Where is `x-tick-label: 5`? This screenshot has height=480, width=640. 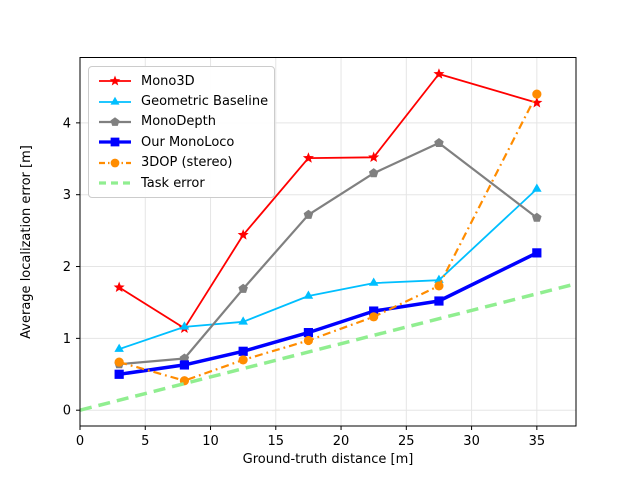
x-tick-label: 5 is located at coordinates (145, 441).